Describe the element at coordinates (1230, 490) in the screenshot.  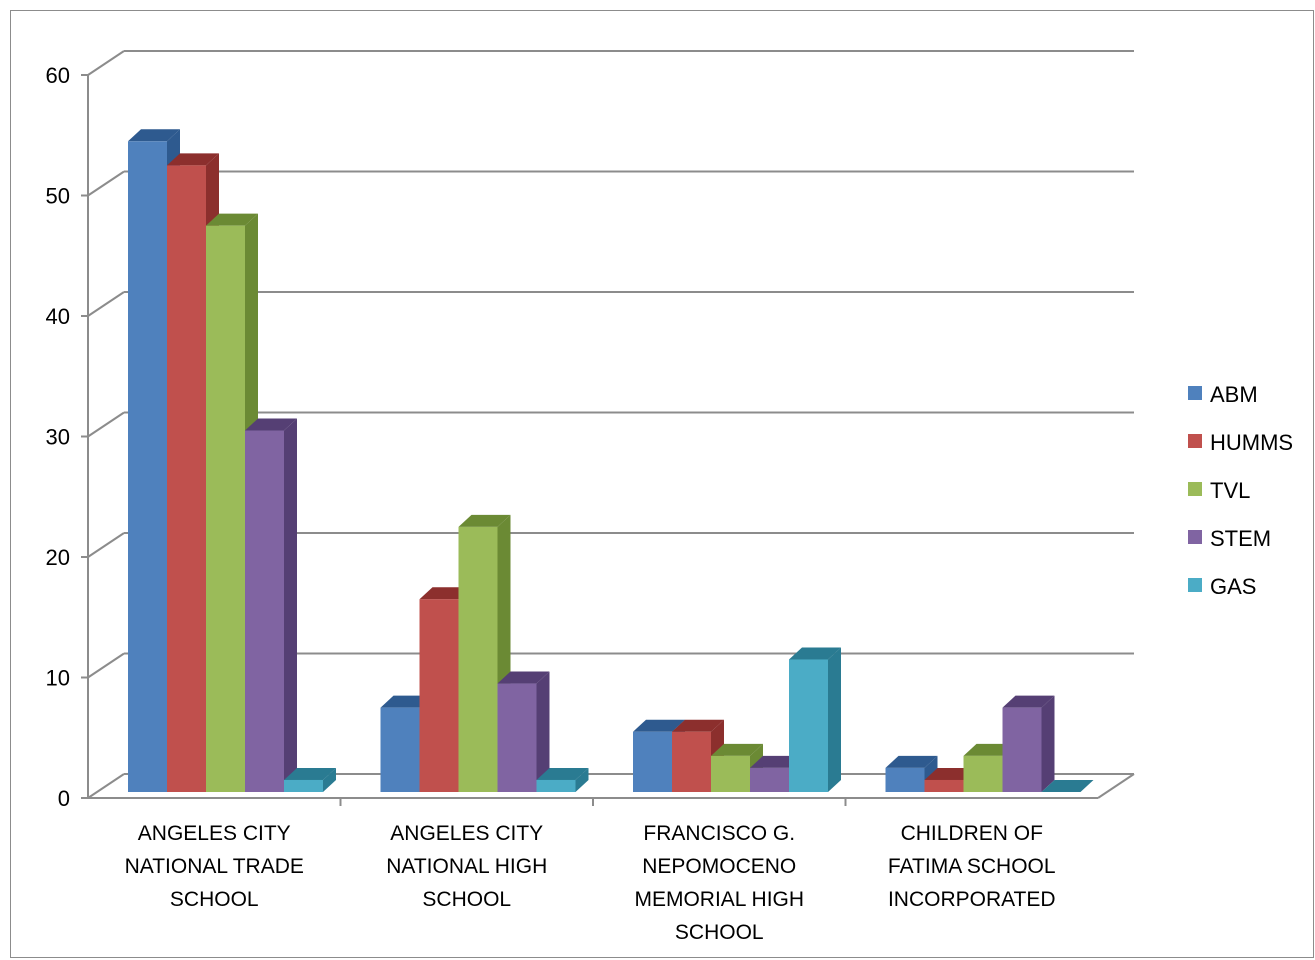
I see `legend-label: TVL` at that location.